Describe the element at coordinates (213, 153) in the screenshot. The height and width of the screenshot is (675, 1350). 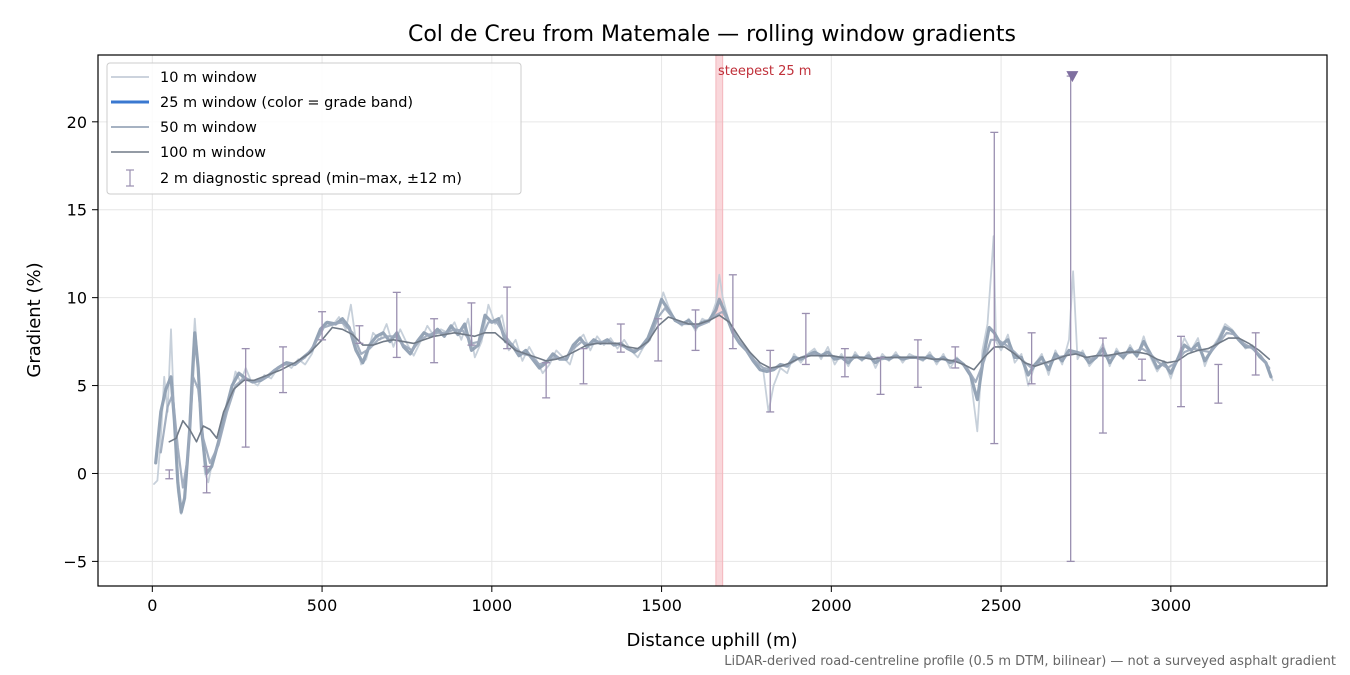
I see `legend-label-w100: 100 m window` at that location.